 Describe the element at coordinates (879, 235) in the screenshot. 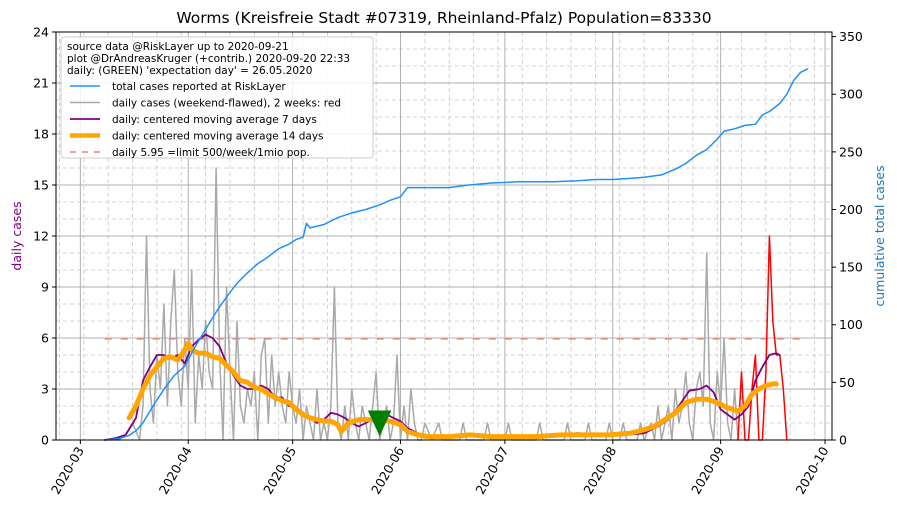

I see `y-axis-right-label: cumulative total cases` at that location.